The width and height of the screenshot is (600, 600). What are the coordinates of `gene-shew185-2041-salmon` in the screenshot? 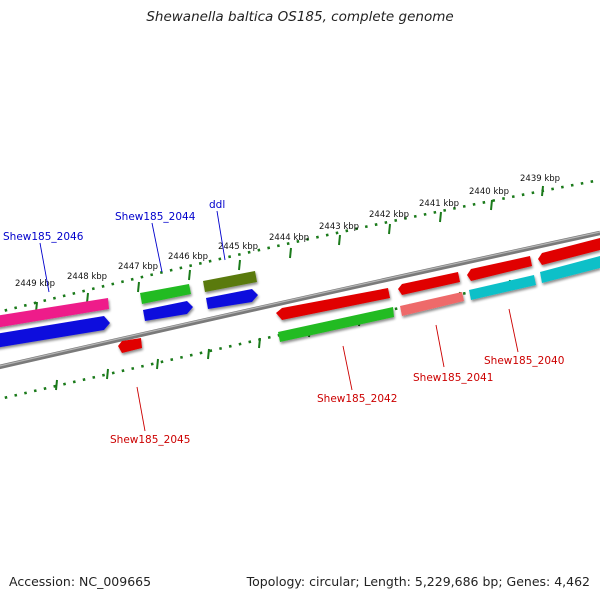 It's located at (432, 304).